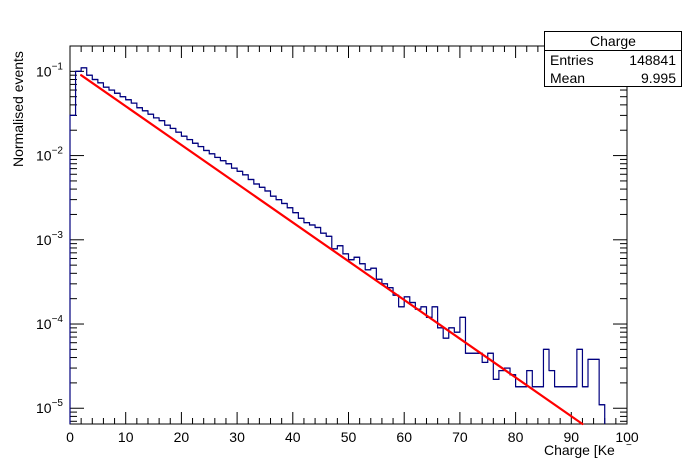 The width and height of the screenshot is (696, 472). What do you see at coordinates (404, 437) in the screenshot?
I see `x-tick-label: 60` at bounding box center [404, 437].